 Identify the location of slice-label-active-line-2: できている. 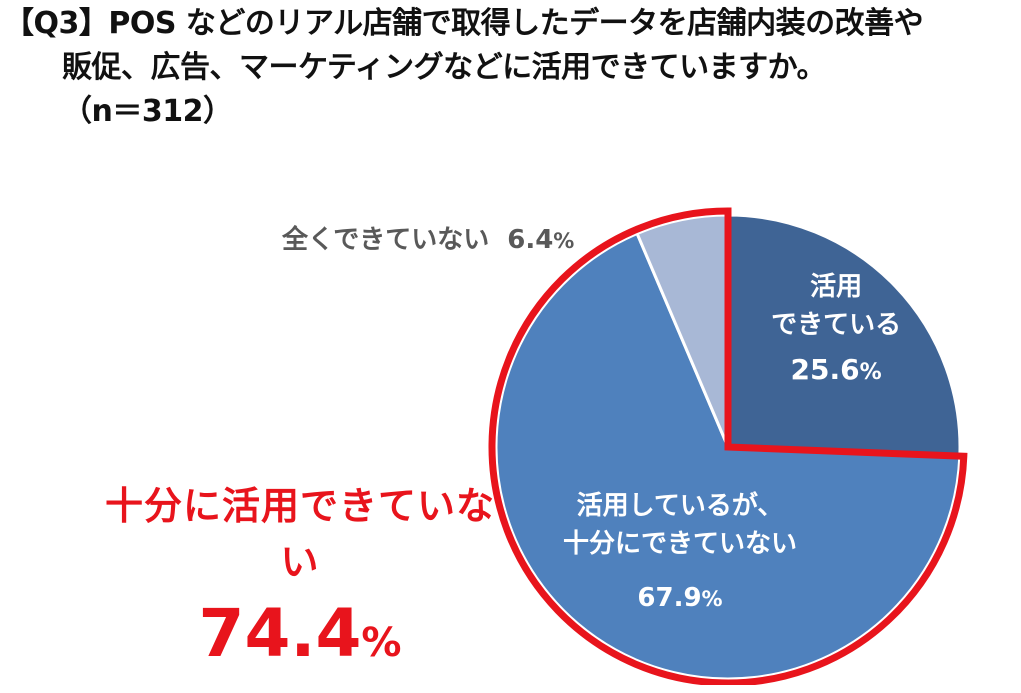
(836, 325).